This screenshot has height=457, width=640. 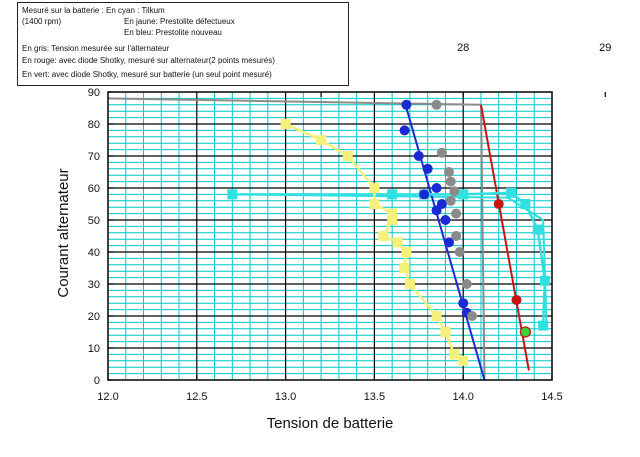 What do you see at coordinates (97, 381) in the screenshot?
I see `y-tick-label: 0` at bounding box center [97, 381].